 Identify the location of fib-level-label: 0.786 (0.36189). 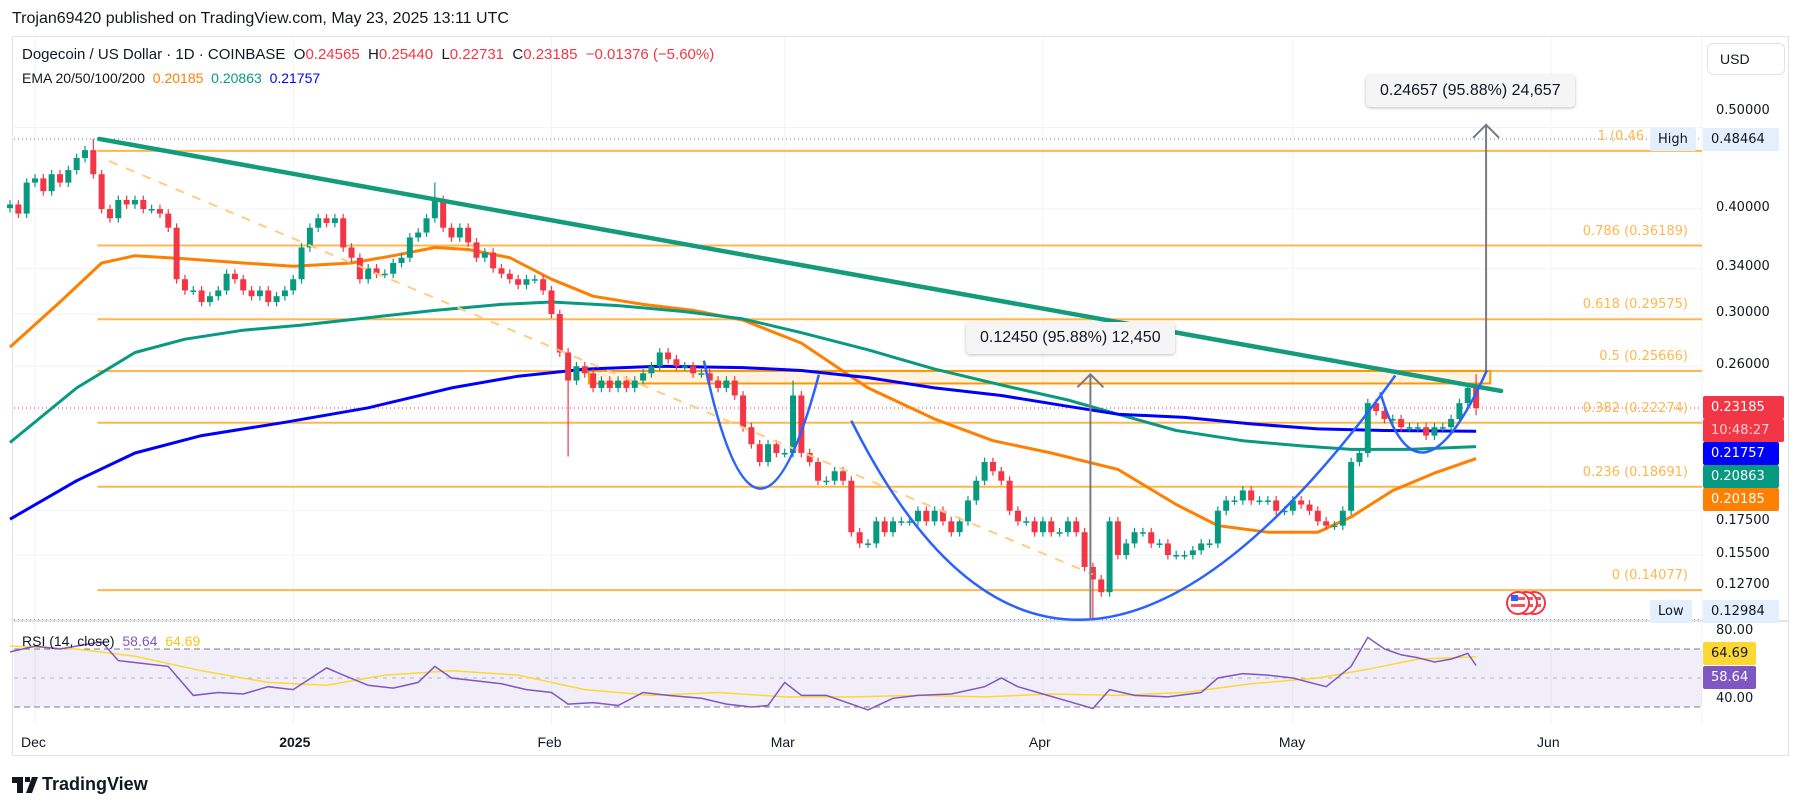
(1635, 231).